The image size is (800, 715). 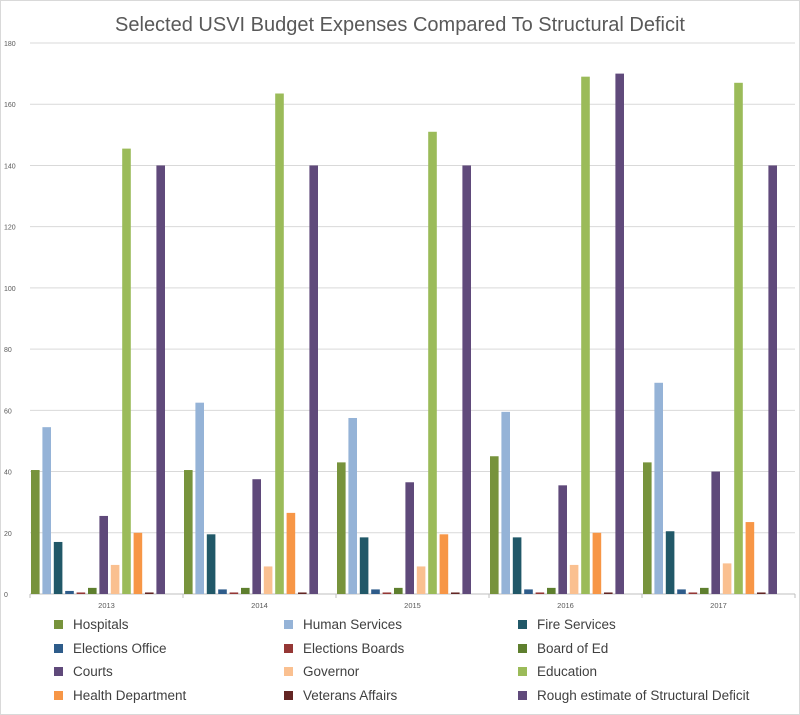 I want to click on y-tick-label: 120, so click(x=10, y=228).